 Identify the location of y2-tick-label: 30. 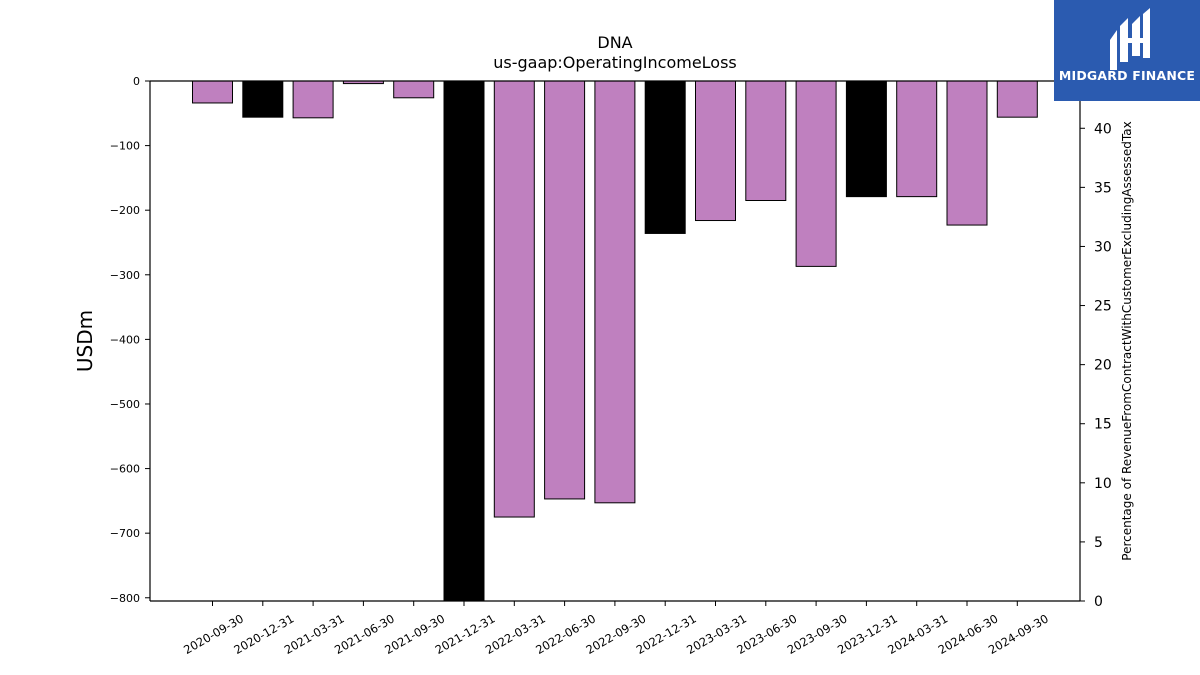
(1103, 247).